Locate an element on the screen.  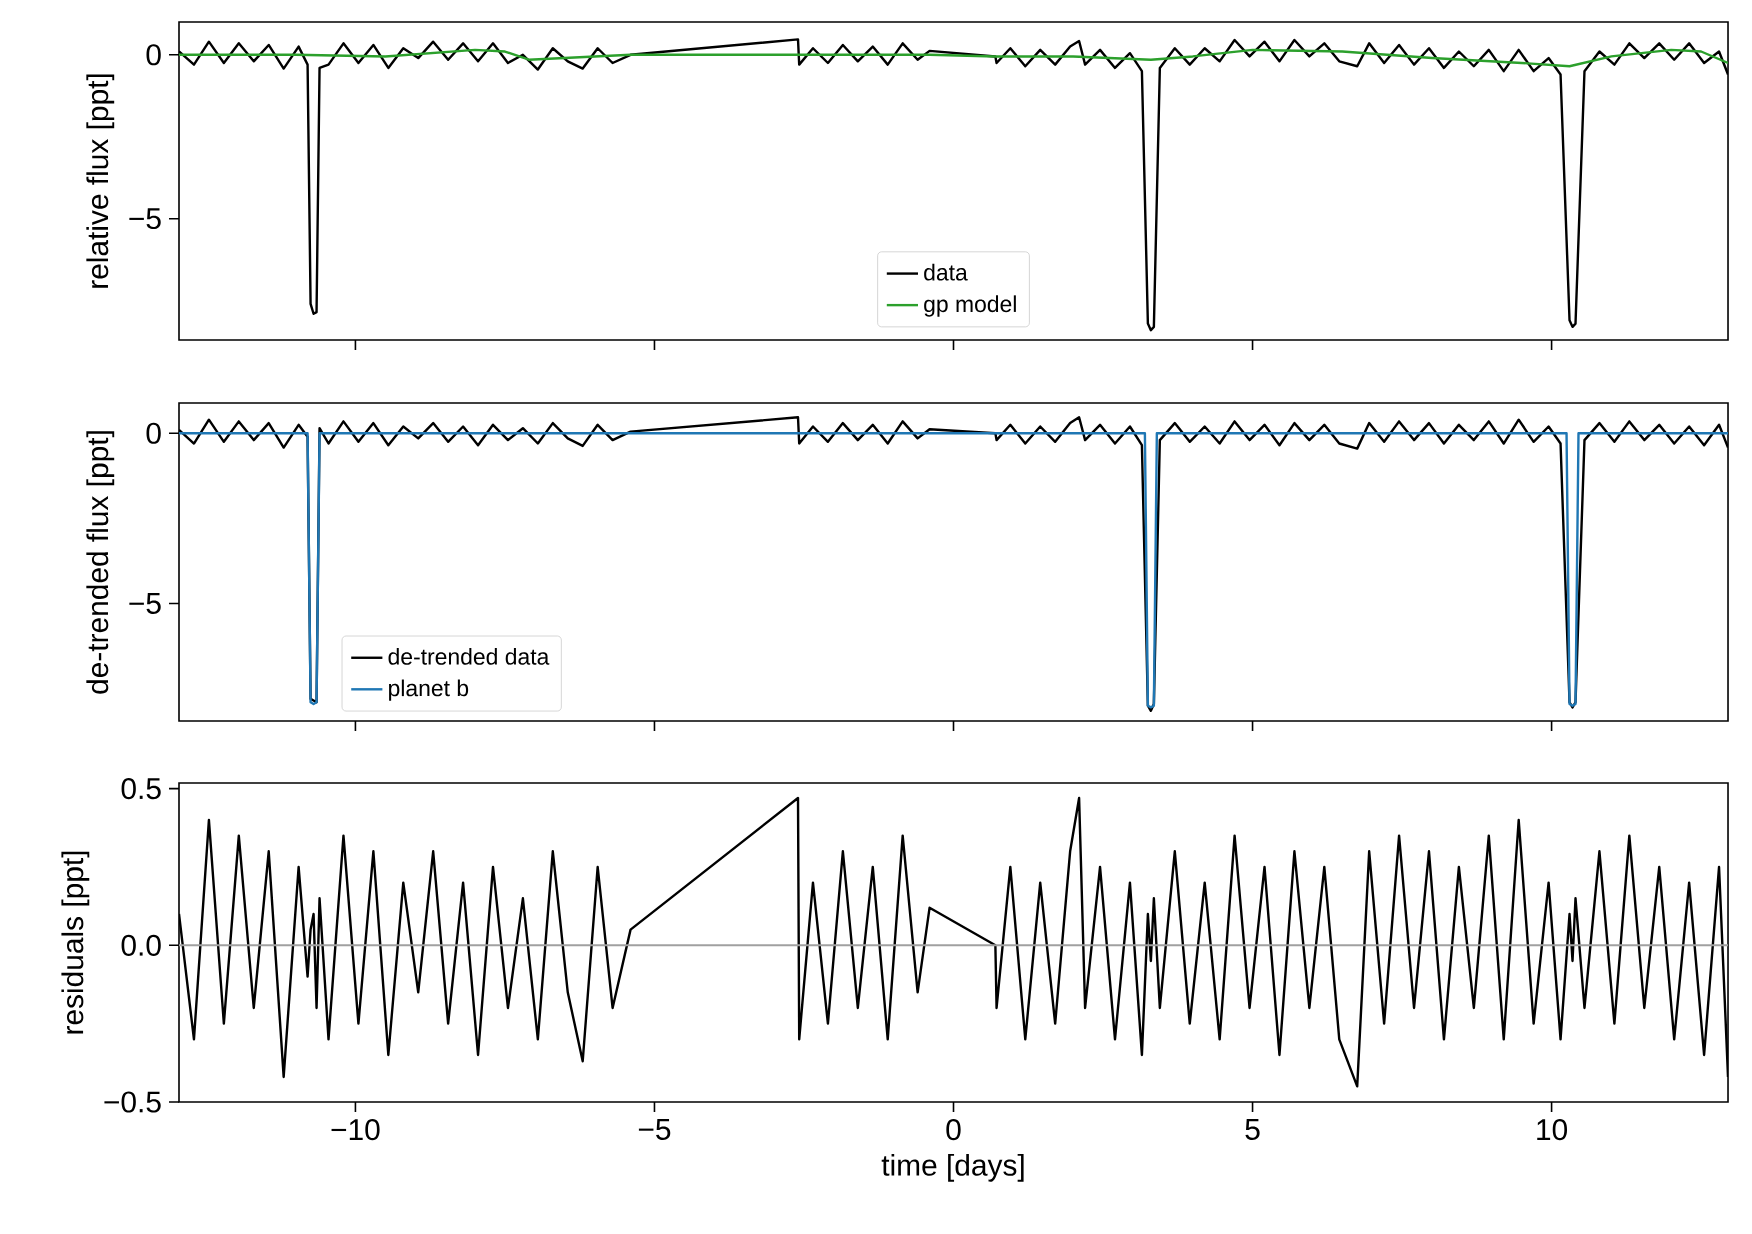
y-tick-label: 0.5 is located at coordinates (141, 789).